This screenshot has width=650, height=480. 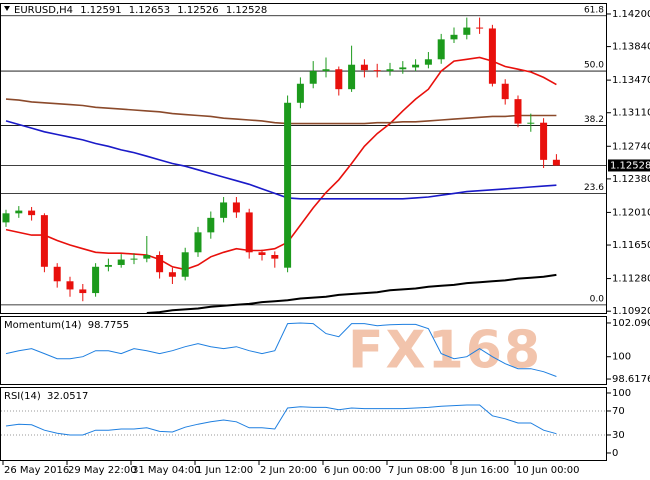 What do you see at coordinates (22, 396) in the screenshot?
I see `indicator-name: RSI(14)` at bounding box center [22, 396].